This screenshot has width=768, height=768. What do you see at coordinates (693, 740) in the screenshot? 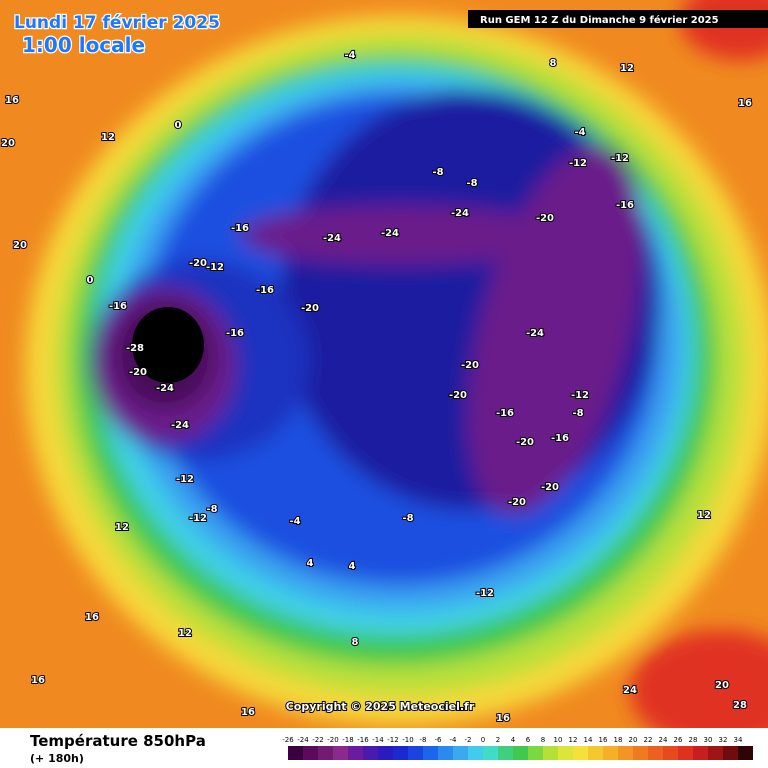
I see `colorbar-tick-label: 28` at bounding box center [693, 740].